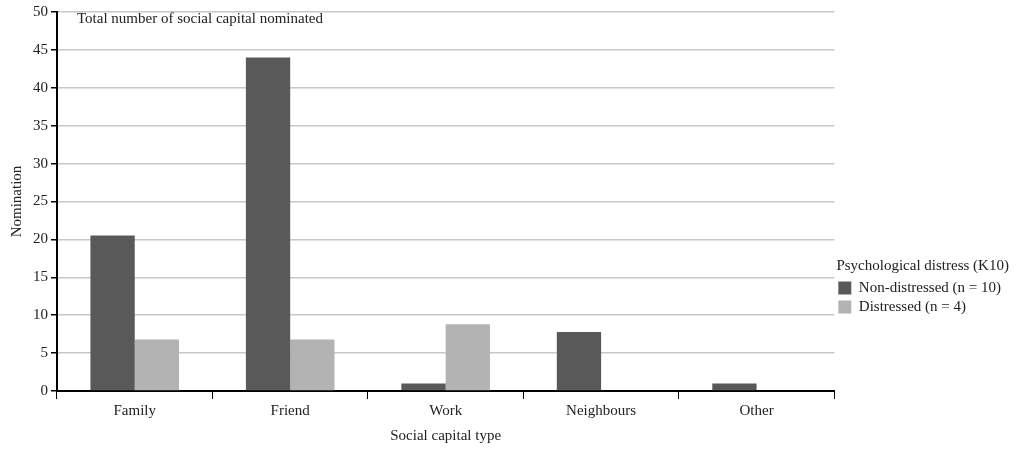 The image size is (1017, 453). Describe the element at coordinates (15, 201) in the screenshot. I see `y-axis-title: Nomination` at that location.